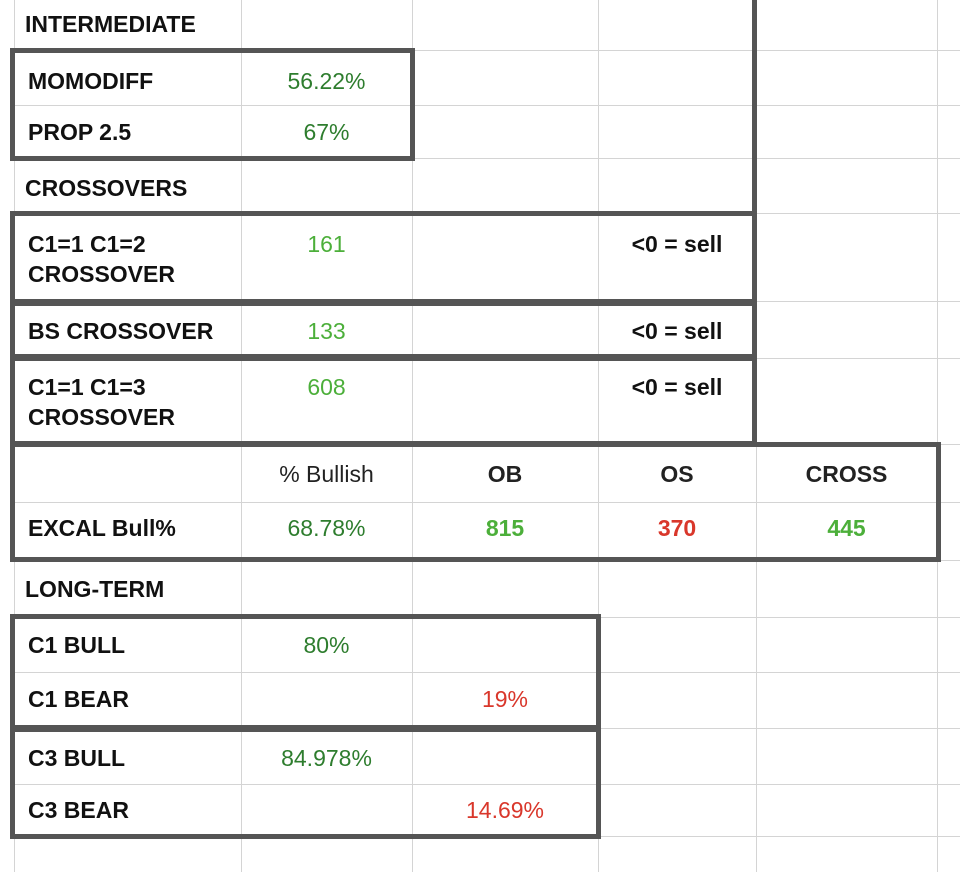 This screenshot has width=960, height=872. Describe the element at coordinates (78, 810) in the screenshot. I see `row-label-c3-bear: C3 BEAR` at that location.